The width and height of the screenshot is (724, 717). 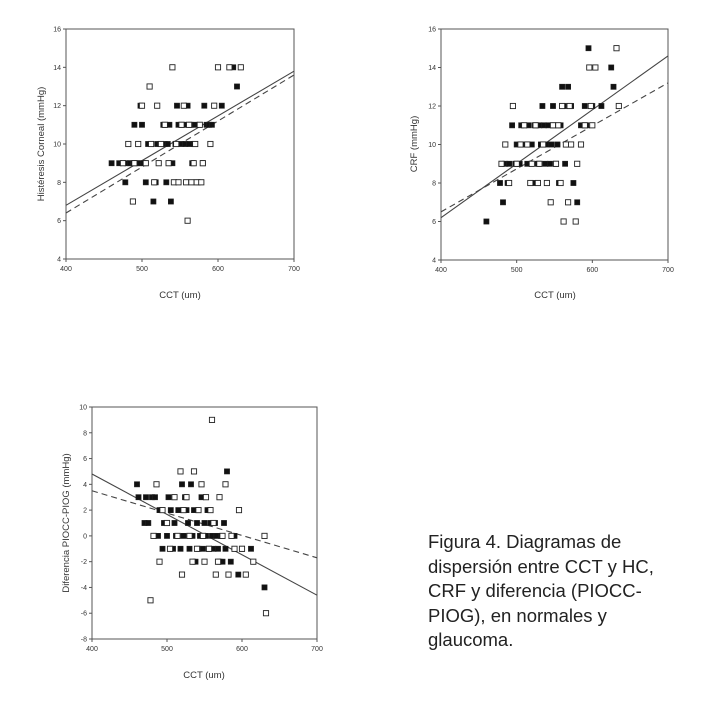 What do you see at coordinates (180, 295) in the screenshot?
I see `x-axis-label: CCT (um)` at bounding box center [180, 295].